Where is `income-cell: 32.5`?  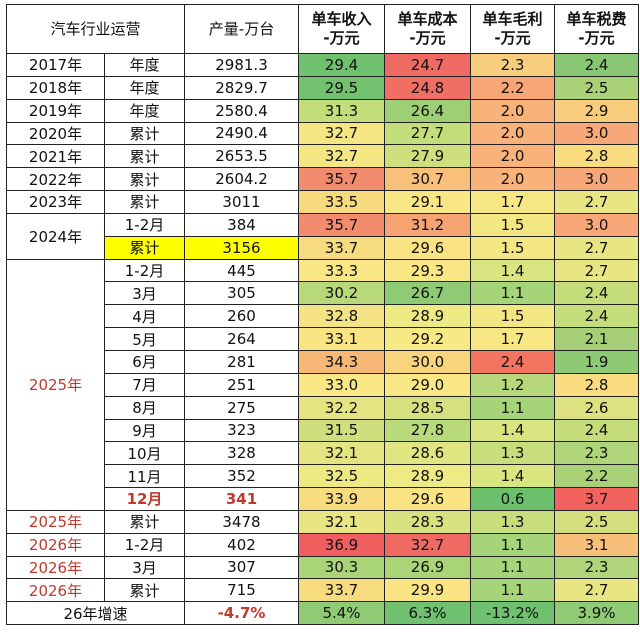 income-cell: 32.5 is located at coordinates (341, 476).